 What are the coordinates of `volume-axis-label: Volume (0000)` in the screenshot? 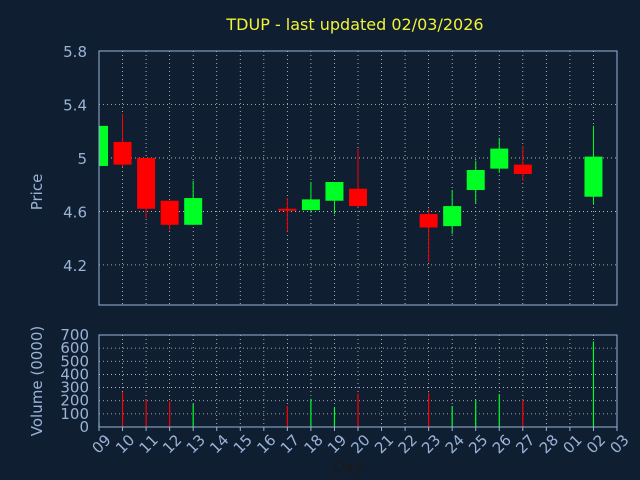 It's located at (37, 381).